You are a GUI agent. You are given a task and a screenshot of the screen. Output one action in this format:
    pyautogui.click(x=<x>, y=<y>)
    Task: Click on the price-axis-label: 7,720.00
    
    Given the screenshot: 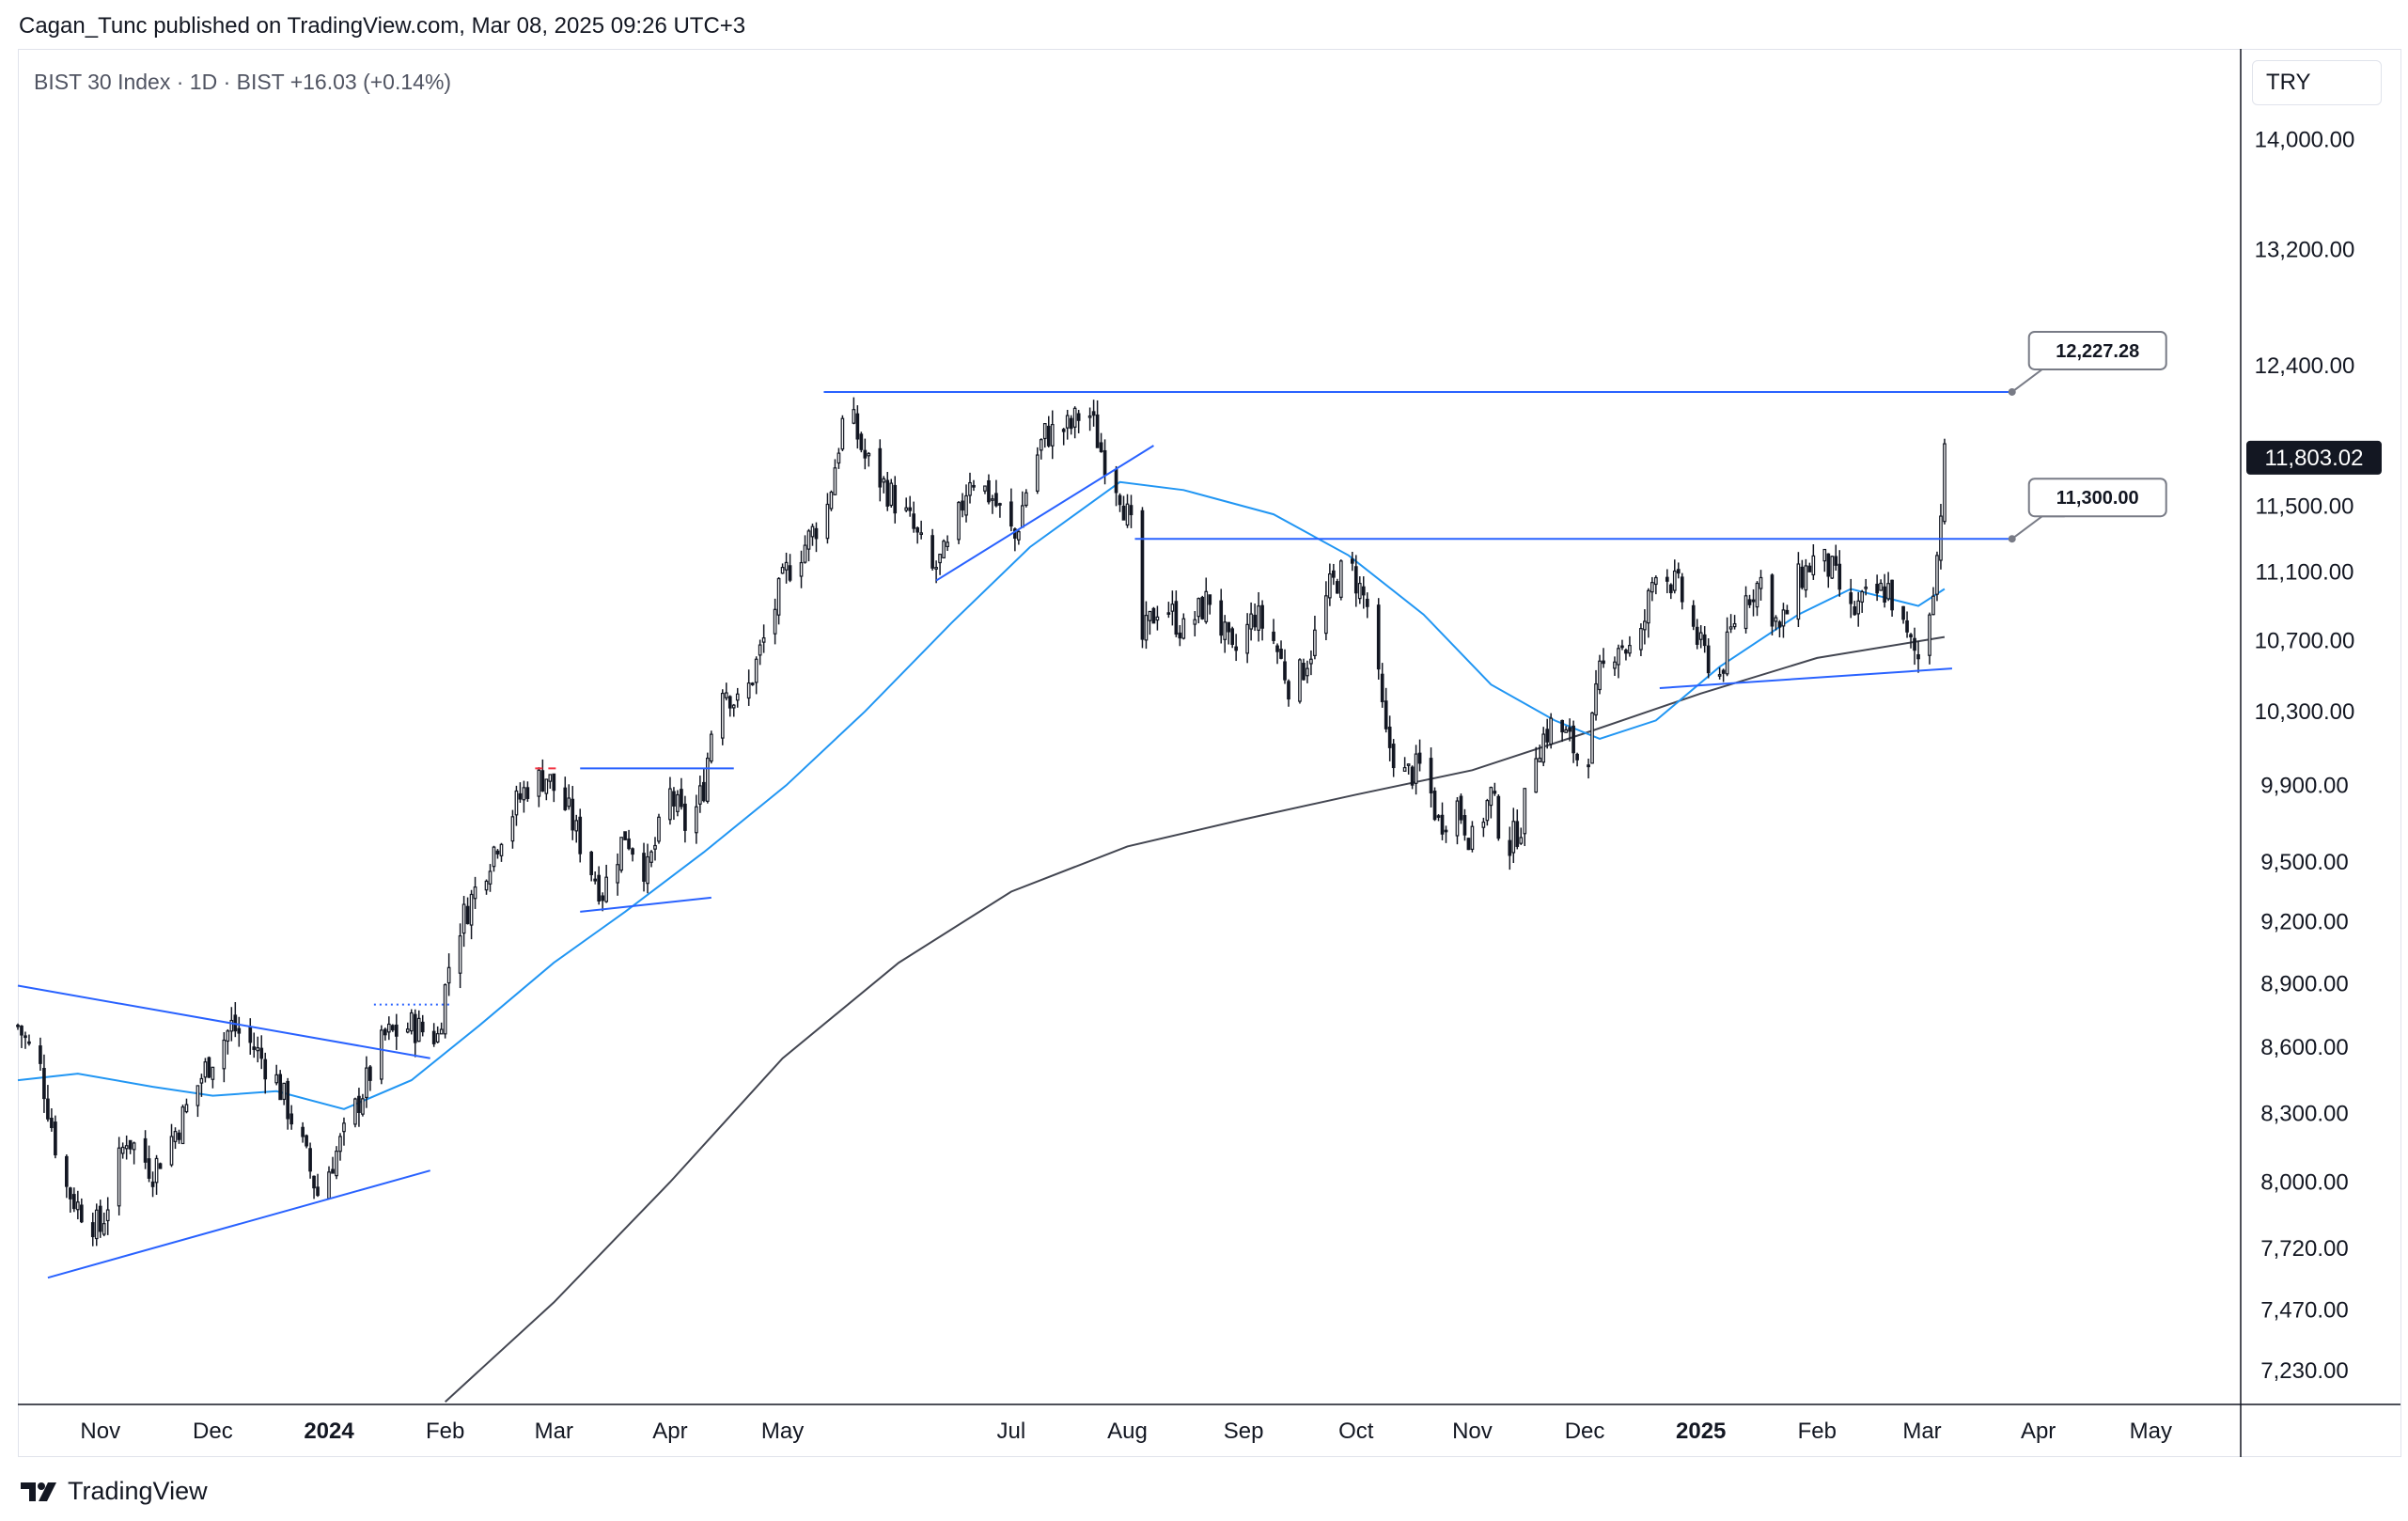 What is the action you would take?
    pyautogui.click(x=2304, y=1249)
    